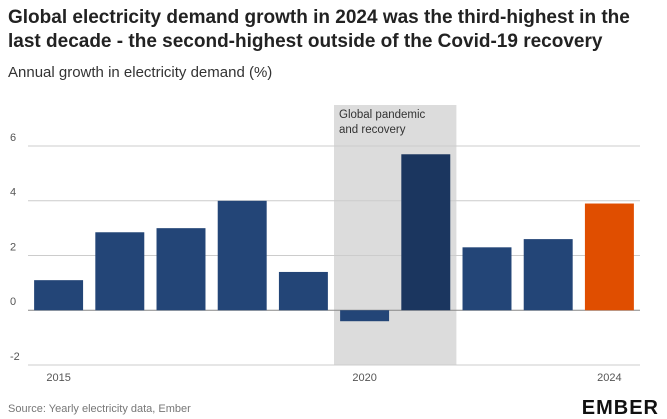 This screenshot has height=419, width=667. Describe the element at coordinates (58, 378) in the screenshot. I see `x-tick-label: 2015` at that location.